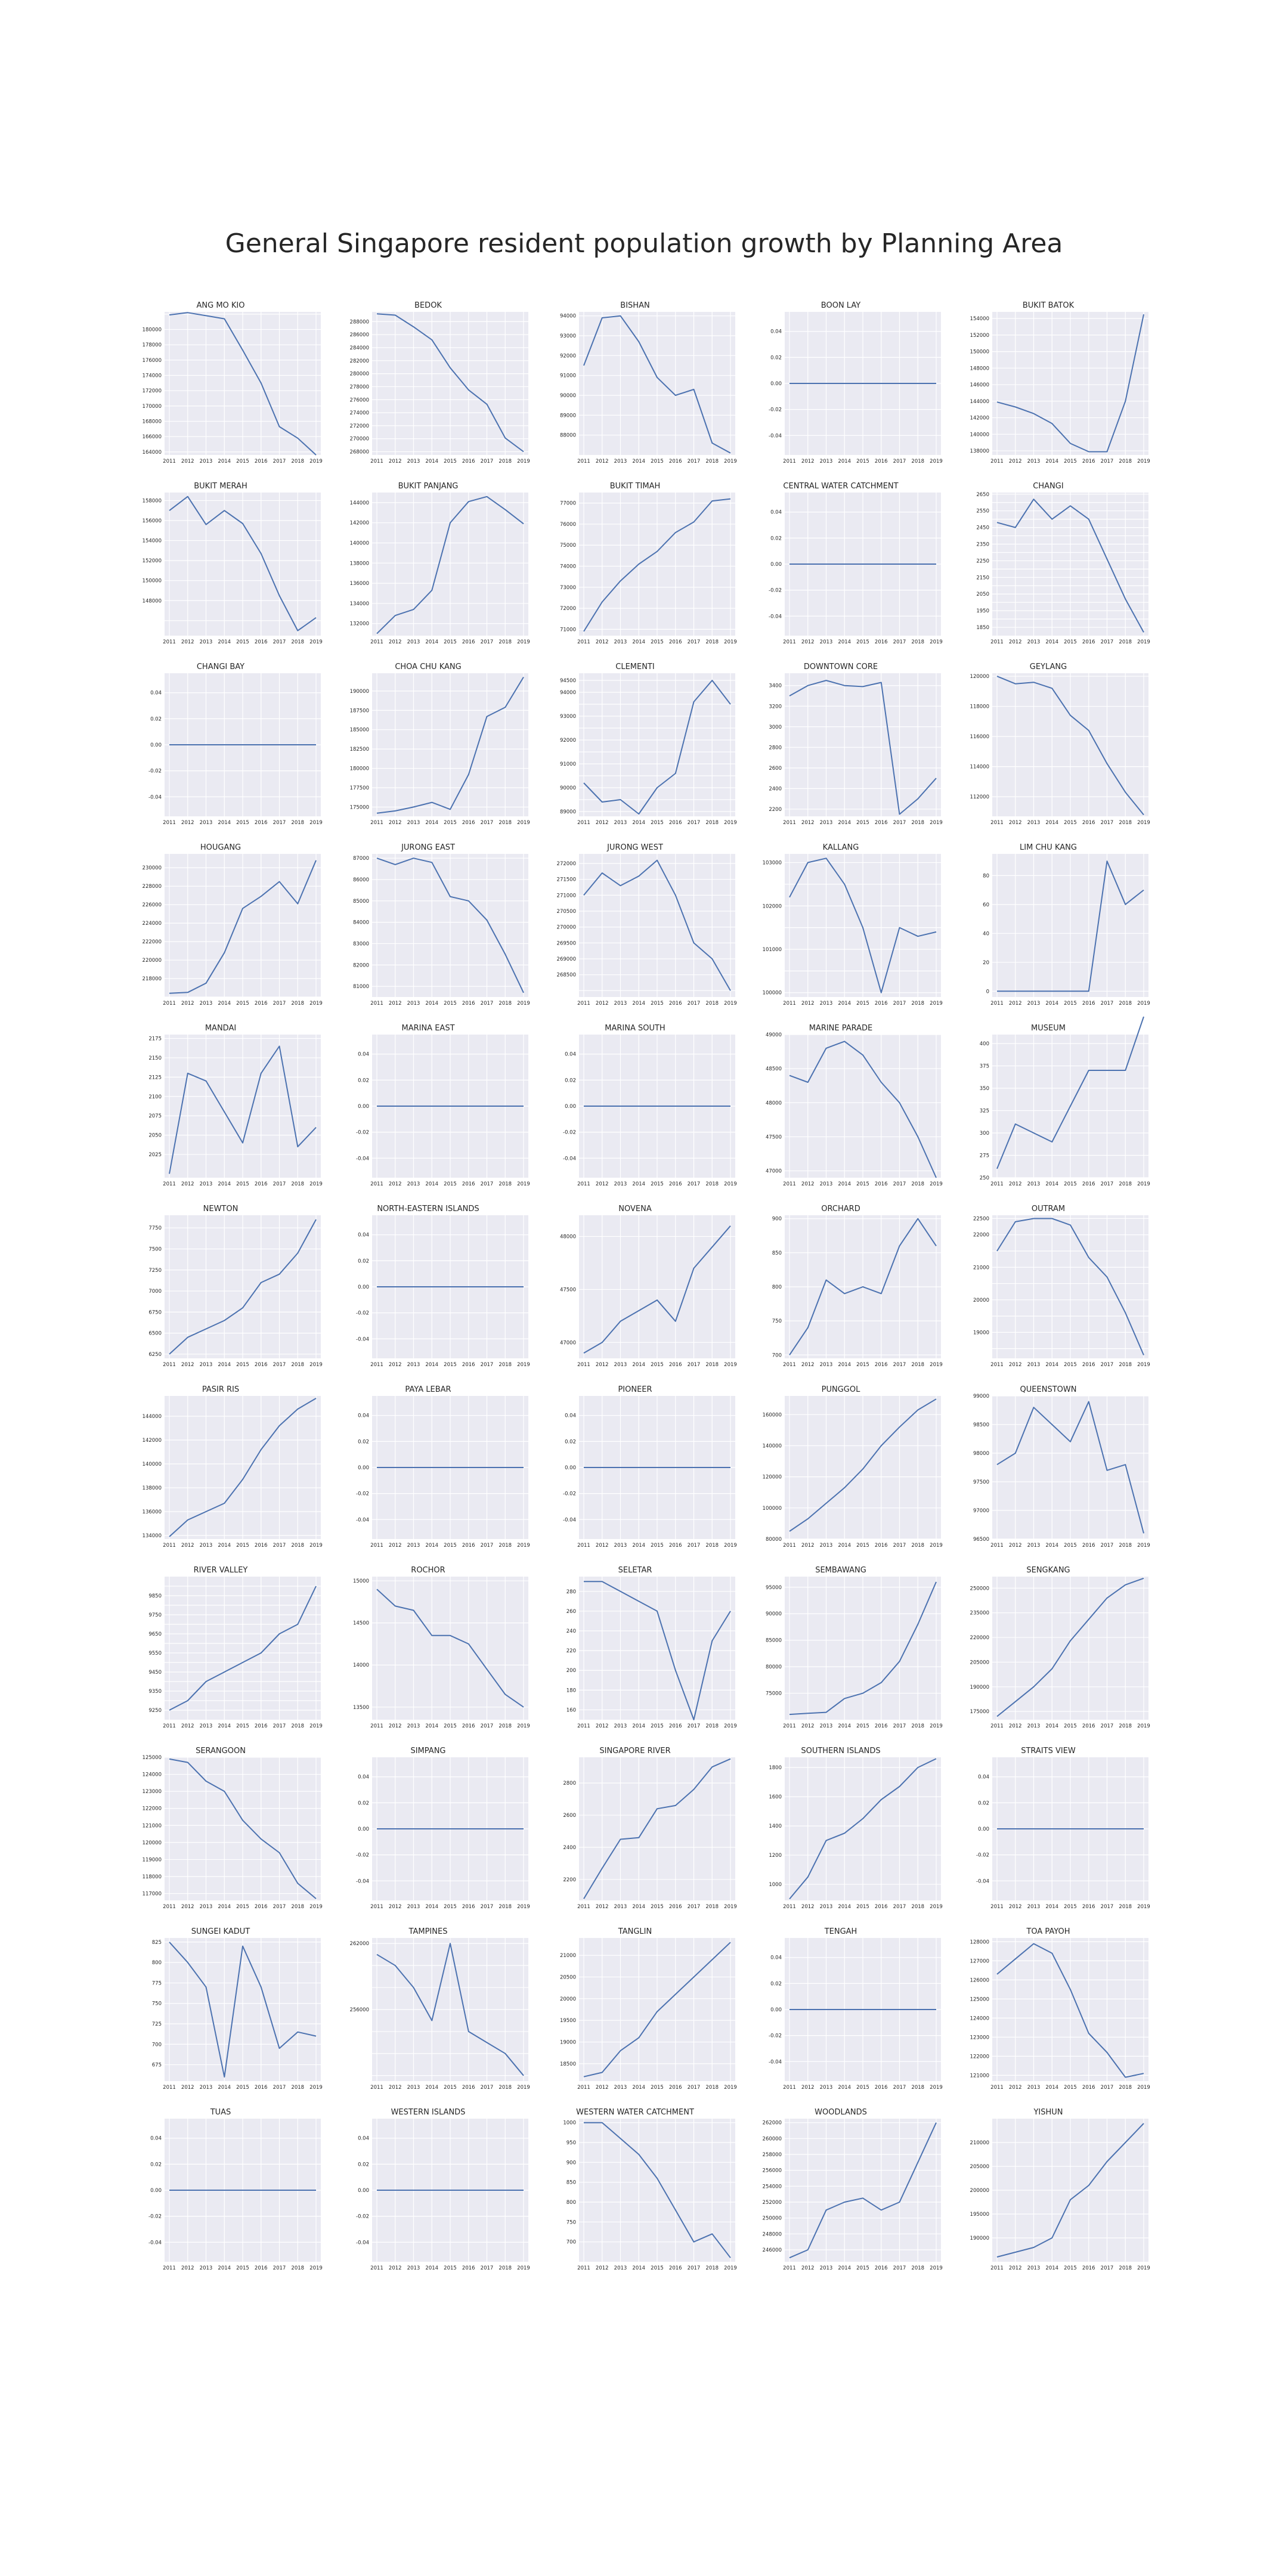 The height and width of the screenshot is (2576, 1288). What do you see at coordinates (980, 385) in the screenshot?
I see `y-tick-label: 146000` at bounding box center [980, 385].